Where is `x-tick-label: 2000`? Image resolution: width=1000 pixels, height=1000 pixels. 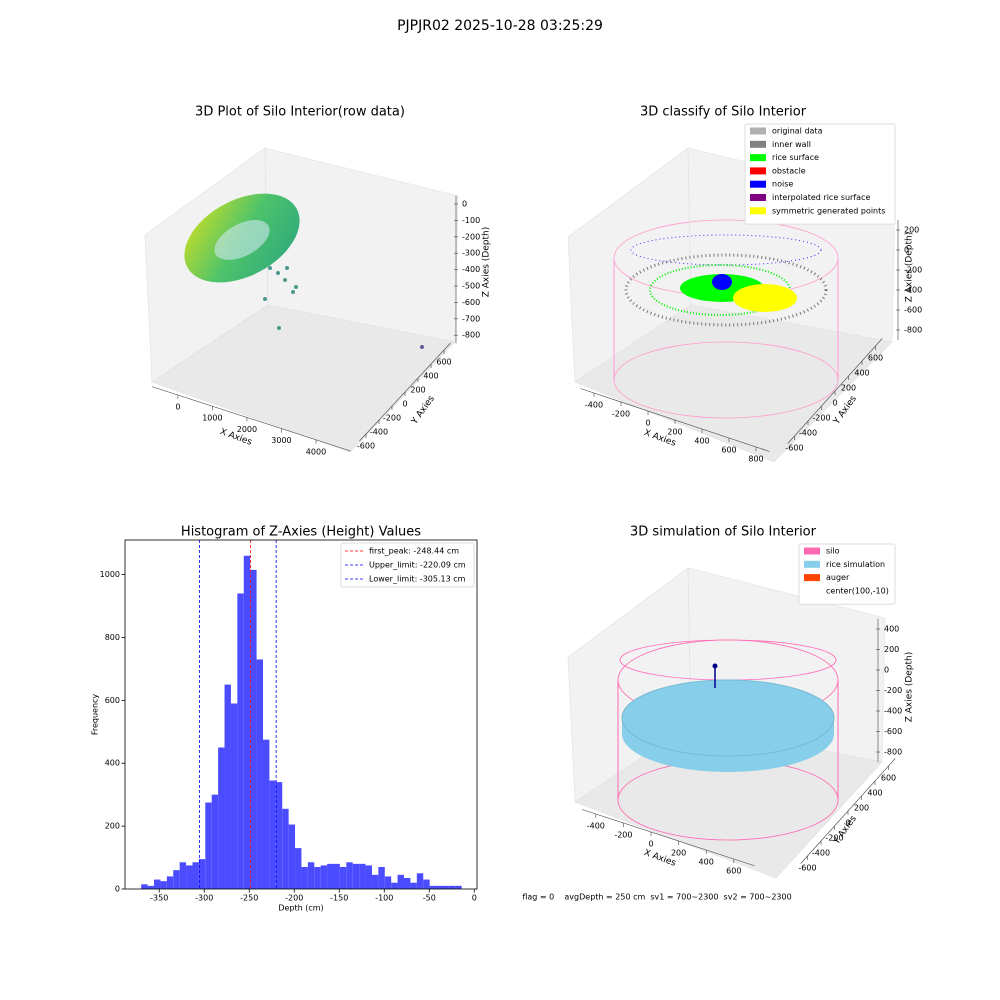 x-tick-label: 2000 is located at coordinates (247, 429).